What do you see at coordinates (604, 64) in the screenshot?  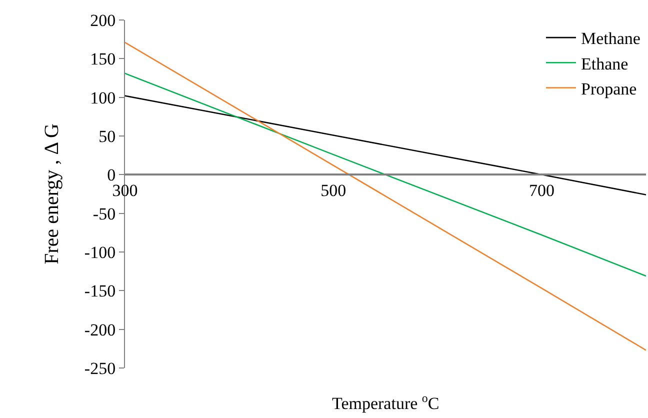 I see `legend-label: Ethane` at bounding box center [604, 64].